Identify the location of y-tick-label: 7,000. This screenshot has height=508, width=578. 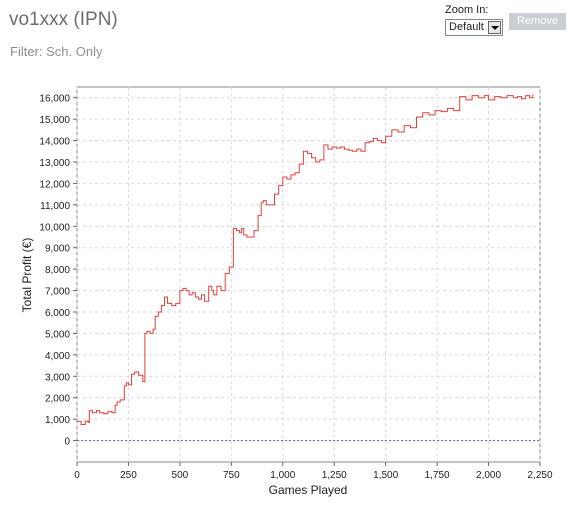
(57, 292).